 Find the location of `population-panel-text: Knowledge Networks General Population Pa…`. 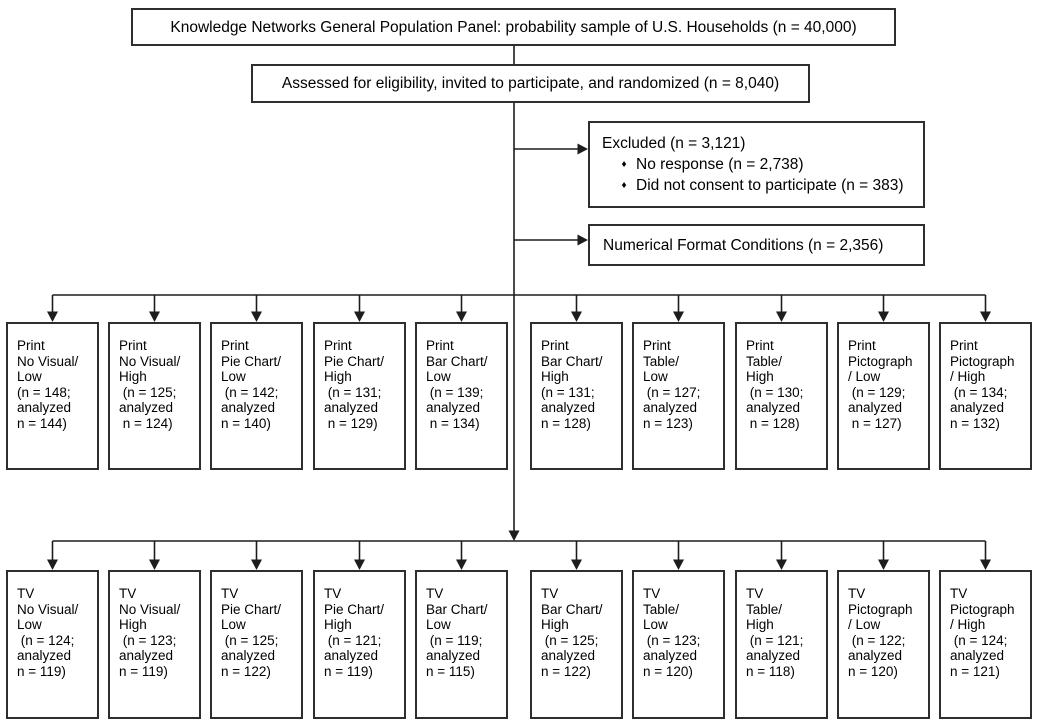

population-panel-text: Knowledge Networks General Population Pa… is located at coordinates (513, 27).